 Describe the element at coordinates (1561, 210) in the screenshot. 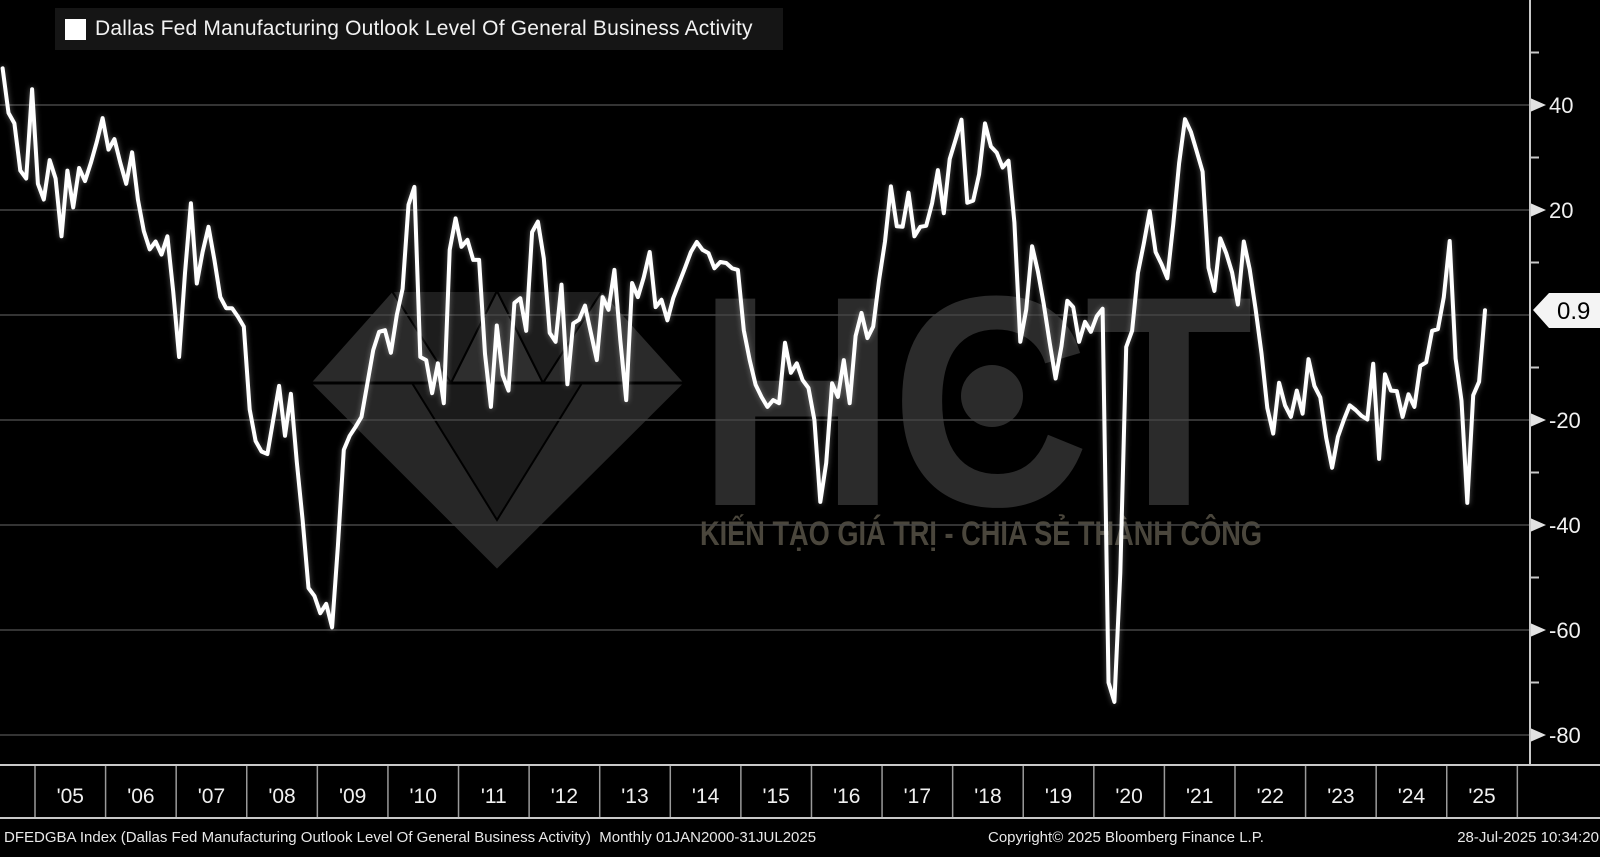

I see `y-axis-label: 20` at that location.